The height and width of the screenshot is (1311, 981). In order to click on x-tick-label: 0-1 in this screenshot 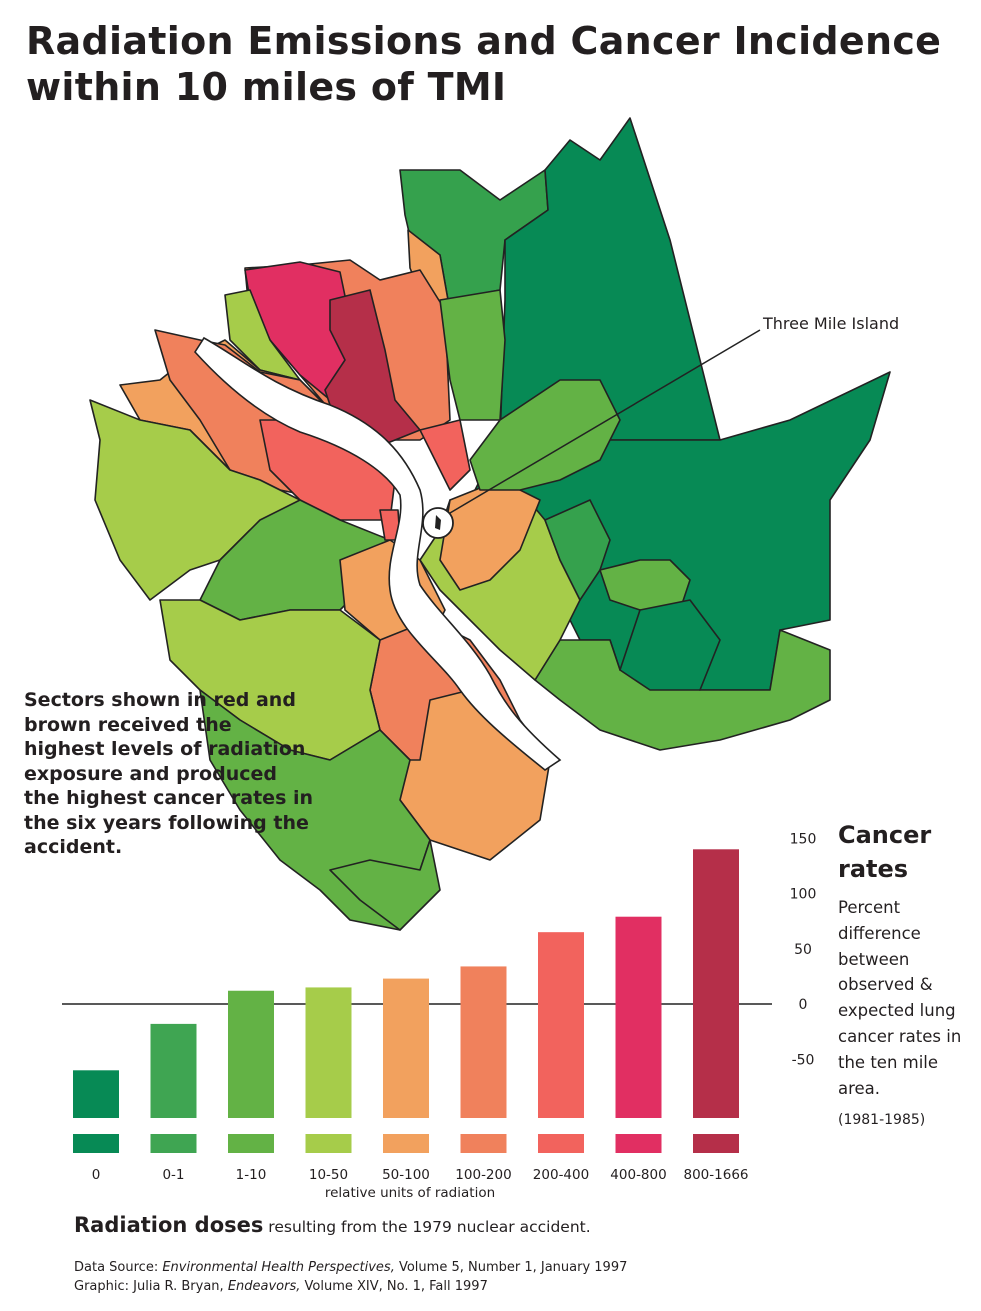, I will do `click(173, 1175)`.